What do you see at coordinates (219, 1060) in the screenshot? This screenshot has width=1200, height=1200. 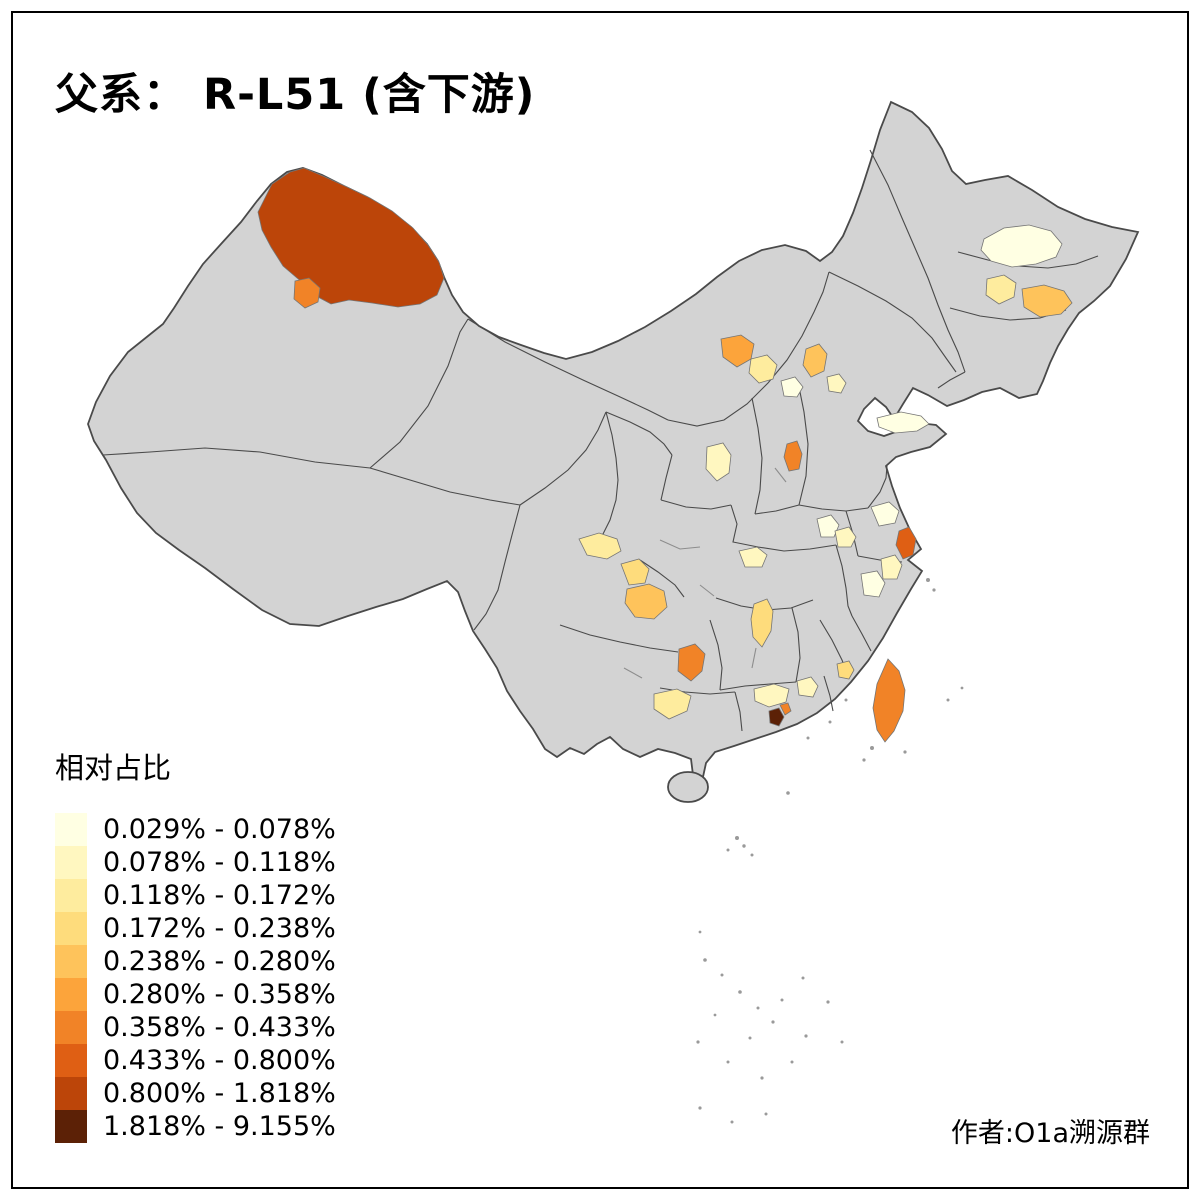 I see `legend-item-label: 0.433% - 0.800%` at bounding box center [219, 1060].